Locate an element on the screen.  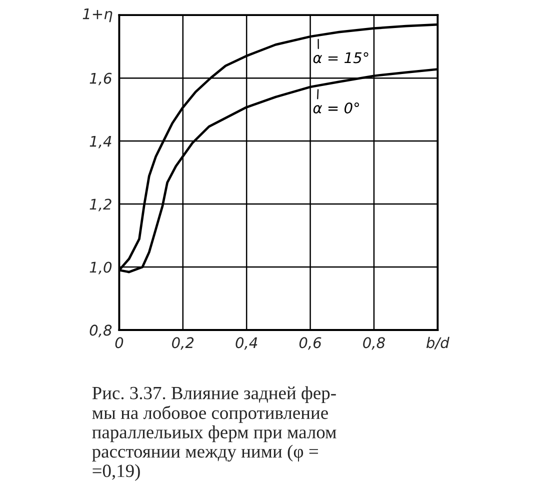
legend-label: α = 15° is located at coordinates (340, 58).